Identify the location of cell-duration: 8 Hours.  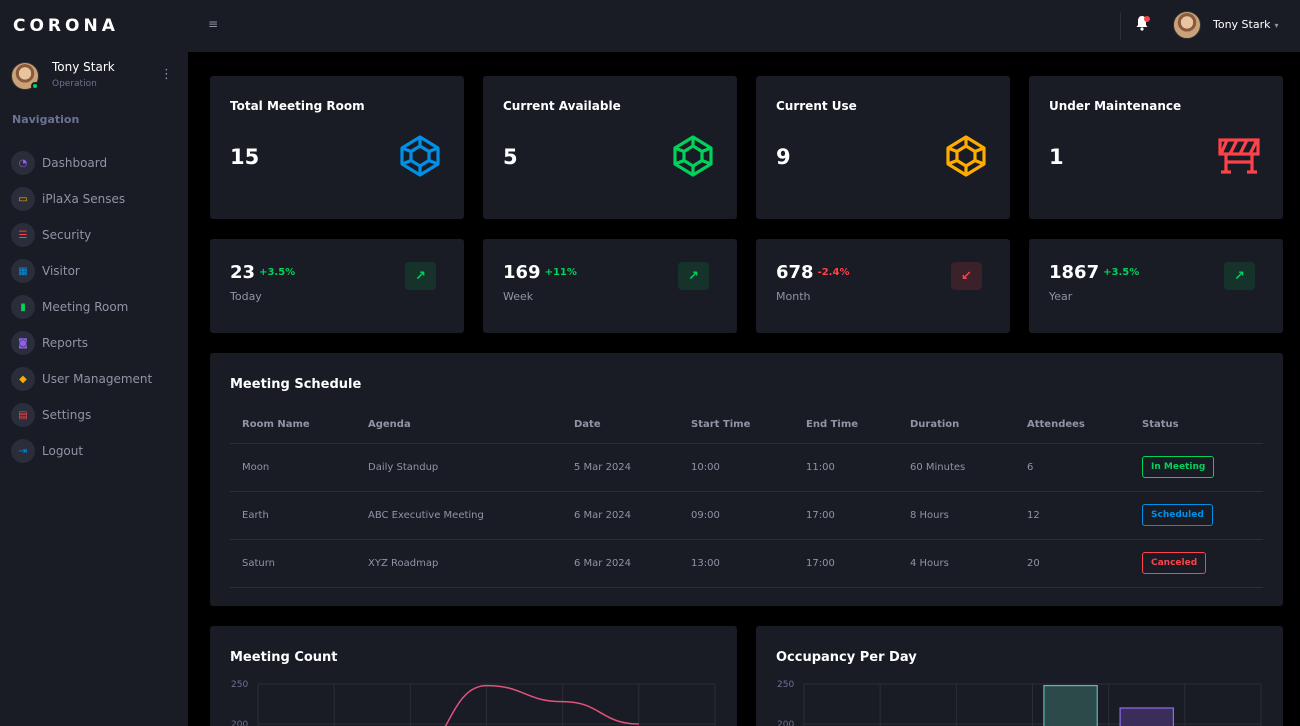
(956, 515).